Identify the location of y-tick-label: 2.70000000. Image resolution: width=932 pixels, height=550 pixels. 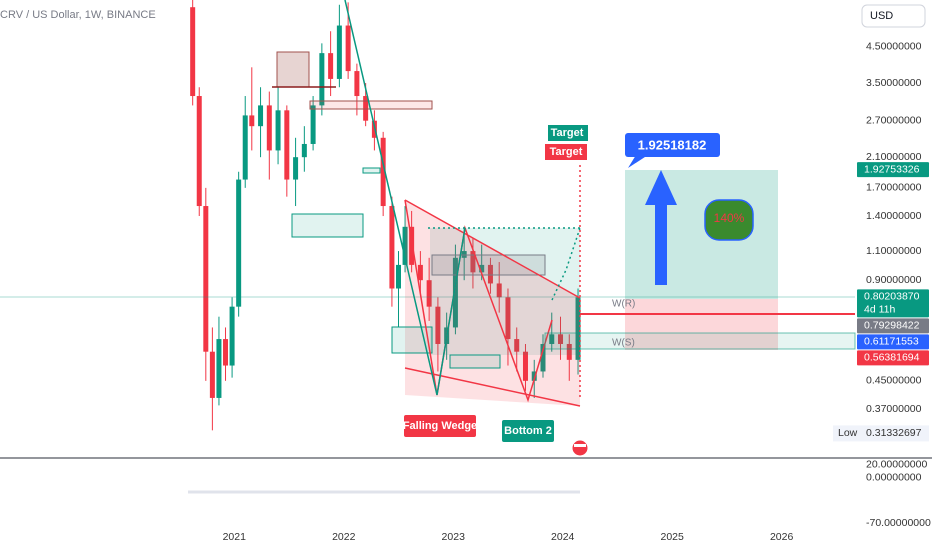
(894, 120).